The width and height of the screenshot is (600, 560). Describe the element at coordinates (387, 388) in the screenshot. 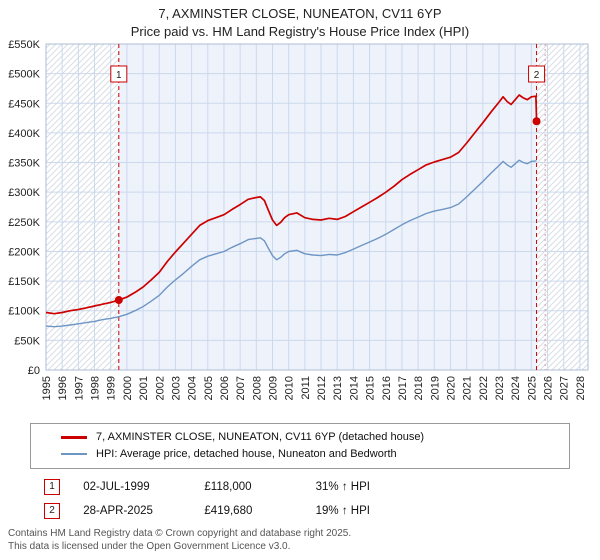

I see `svg-text: 2016` at that location.